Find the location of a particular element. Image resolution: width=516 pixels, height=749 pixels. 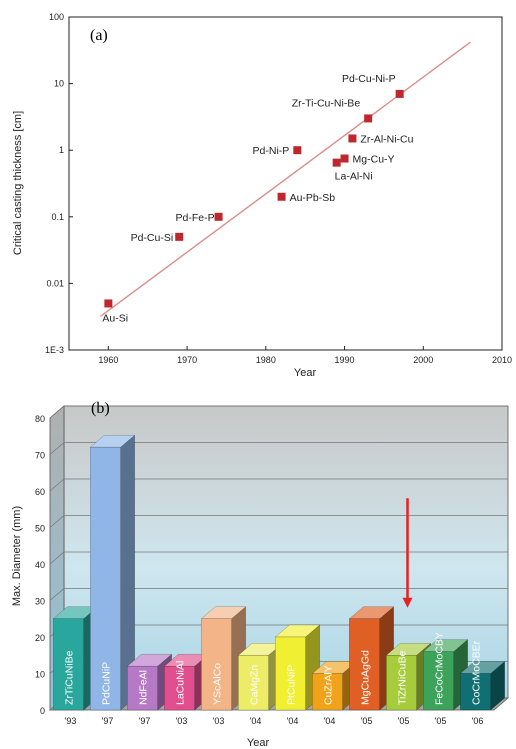

bar-alloy-label: LaCuNiAl is located at coordinates (181, 683).